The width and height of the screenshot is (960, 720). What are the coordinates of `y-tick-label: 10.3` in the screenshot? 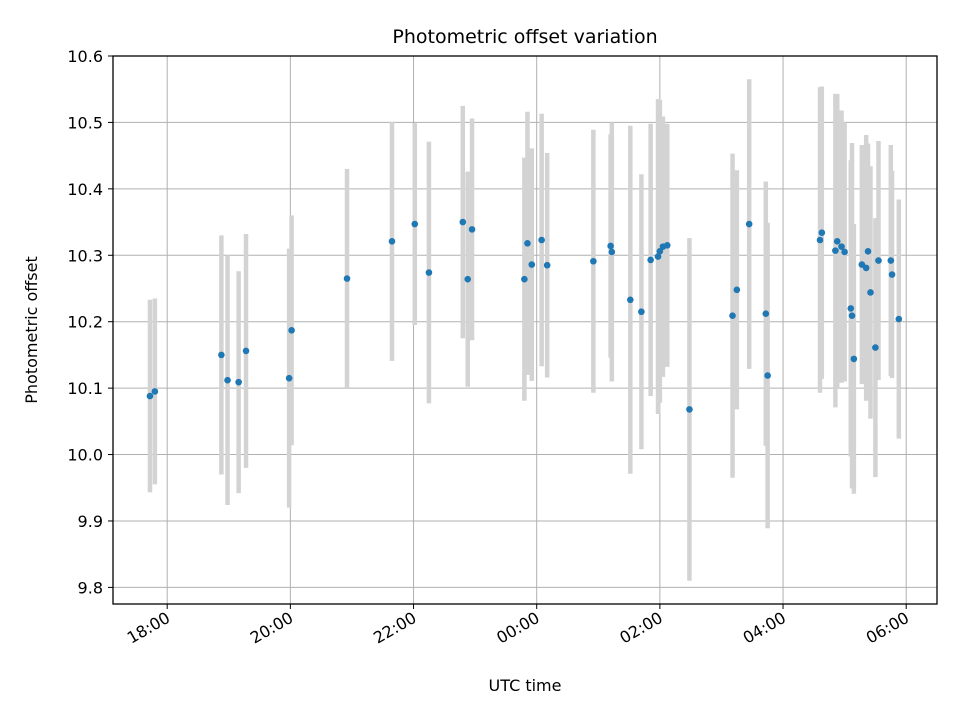 It's located at (85, 255).